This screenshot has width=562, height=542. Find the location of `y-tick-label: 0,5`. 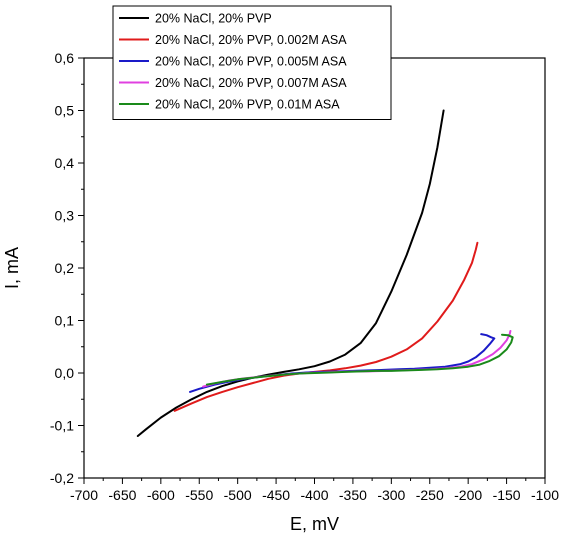

y-tick-label: 0,5 is located at coordinates (65, 111).